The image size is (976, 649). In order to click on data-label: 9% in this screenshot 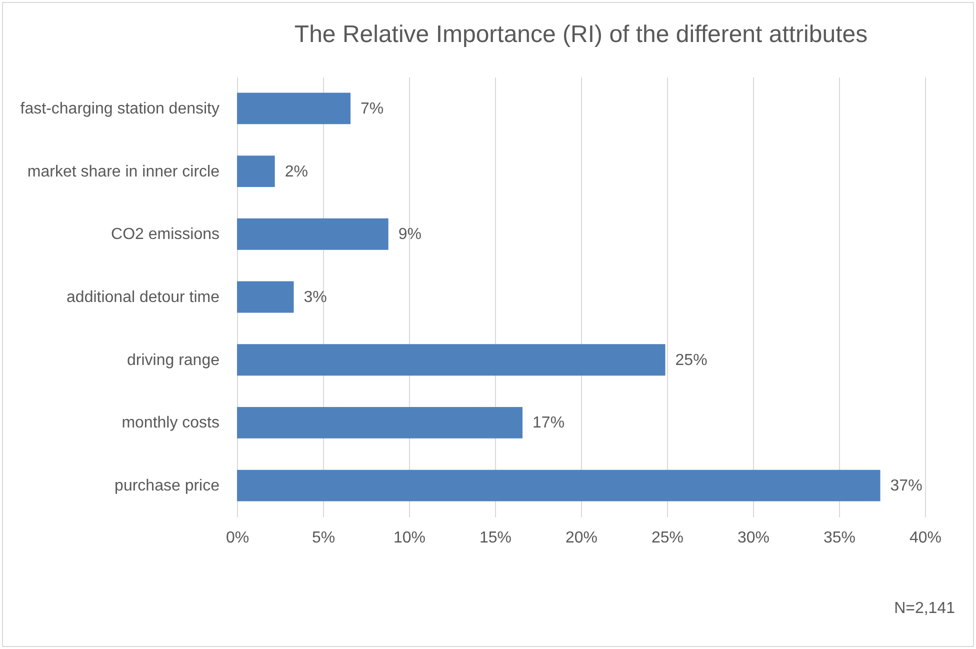, I will do `click(410, 235)`.